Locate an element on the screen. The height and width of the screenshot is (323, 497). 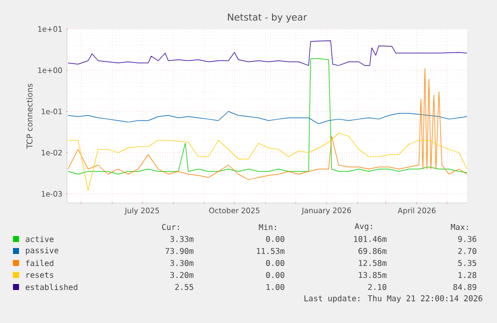
line-series is located at coordinates (268, 161).